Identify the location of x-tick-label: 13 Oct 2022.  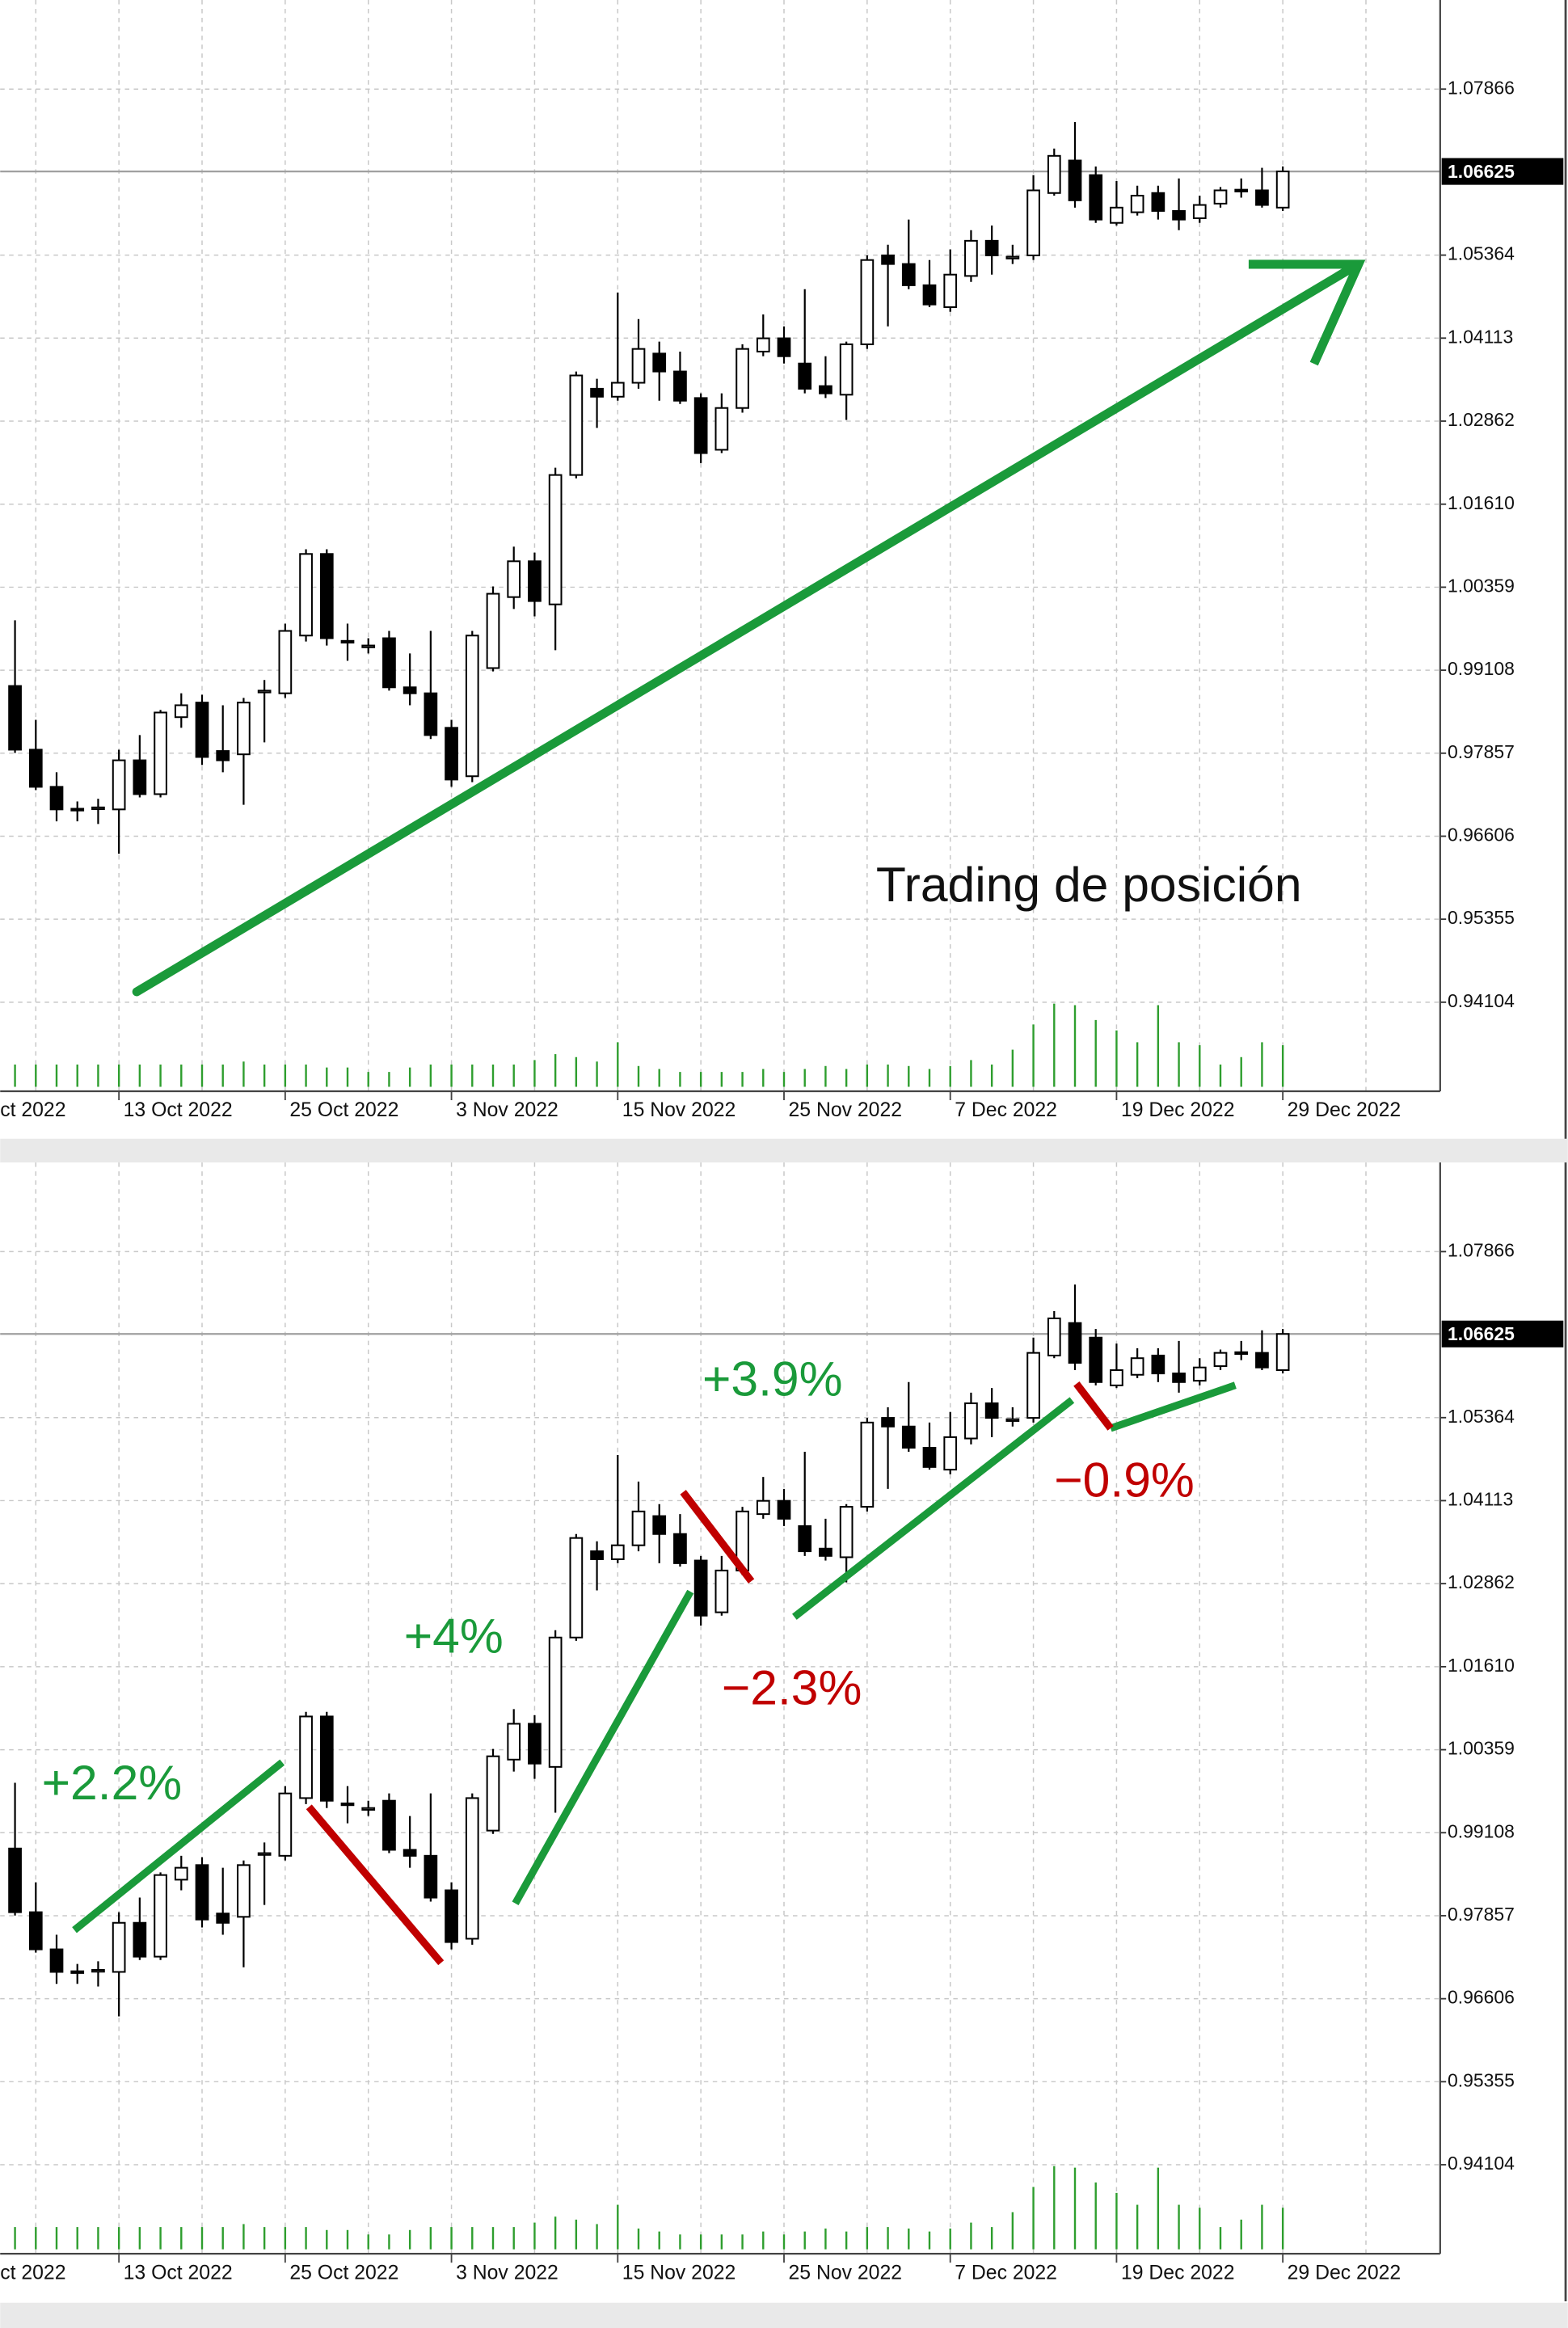
(178, 2273).